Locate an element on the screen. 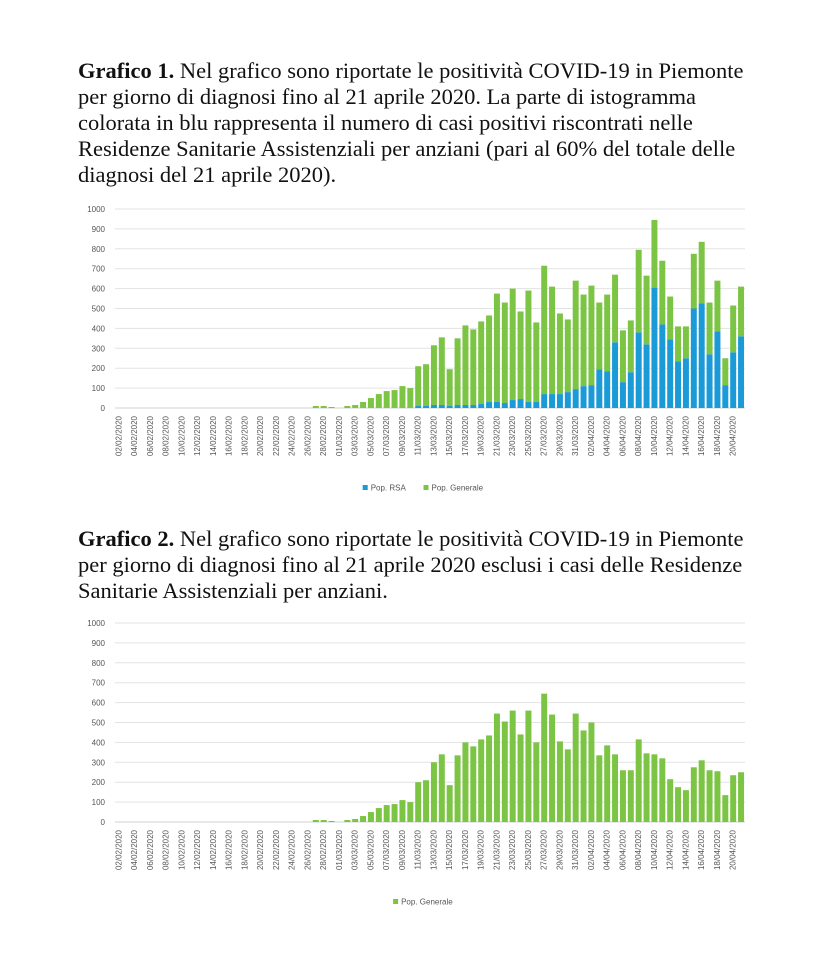  x-tick-label: 10/04/2020 is located at coordinates (654, 849).